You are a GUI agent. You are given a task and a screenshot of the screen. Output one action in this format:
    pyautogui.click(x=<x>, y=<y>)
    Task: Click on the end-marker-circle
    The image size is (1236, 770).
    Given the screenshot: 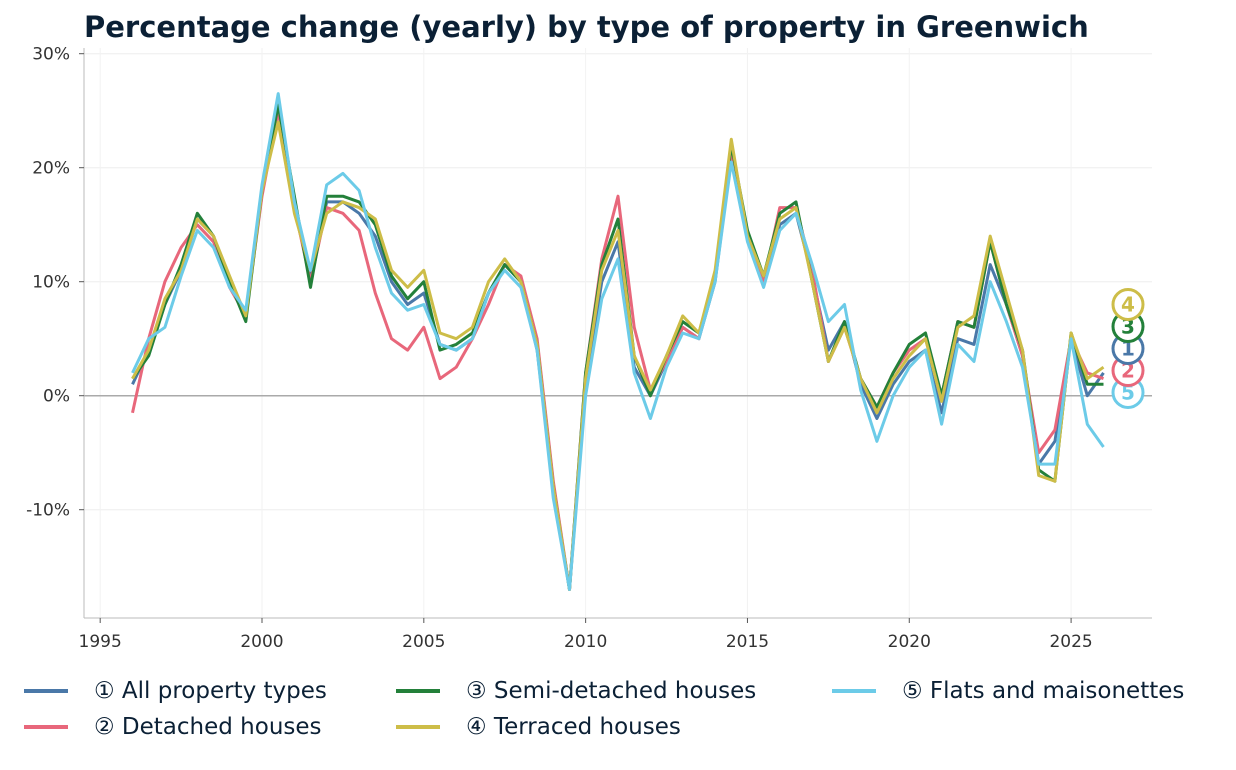 What is the action you would take?
    pyautogui.click(x=1128, y=304)
    